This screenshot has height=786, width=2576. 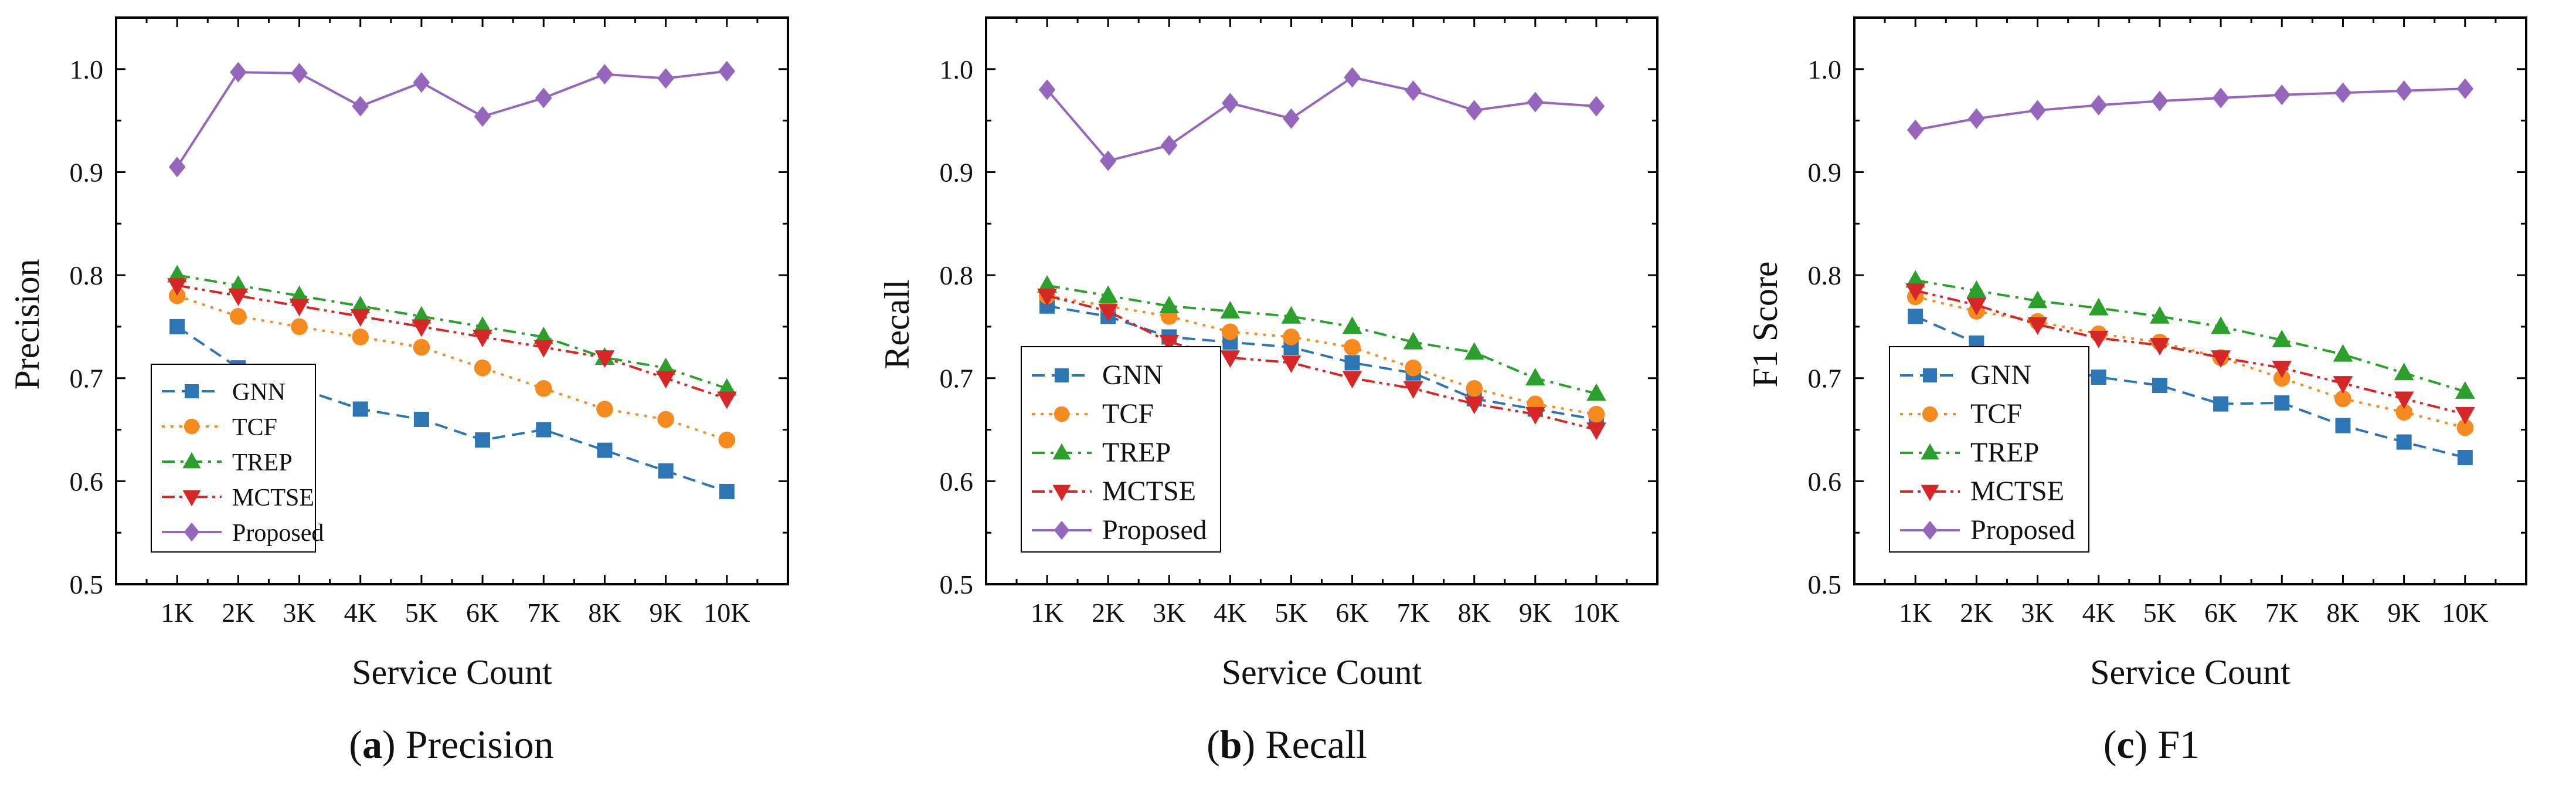 I want to click on legend-label: TCF, so click(x=1128, y=413).